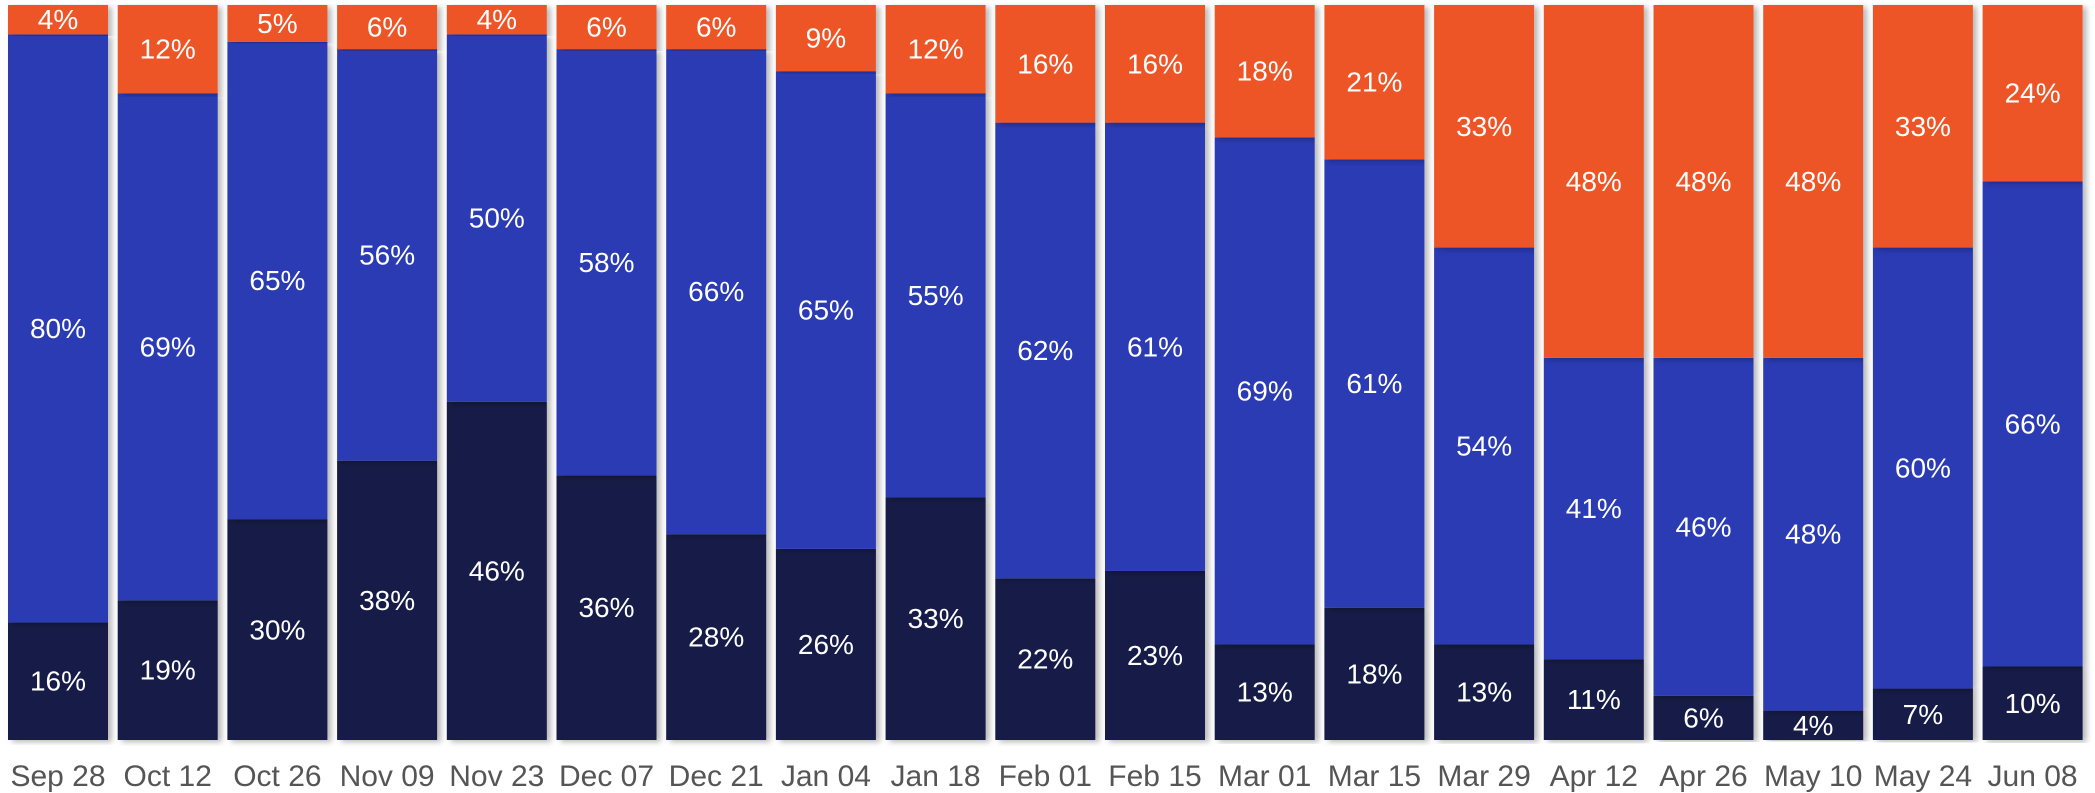 Image resolution: width=2095 pixels, height=793 pixels. Describe the element at coordinates (1703, 776) in the screenshot. I see `x-tick-label: Apr 26` at that location.